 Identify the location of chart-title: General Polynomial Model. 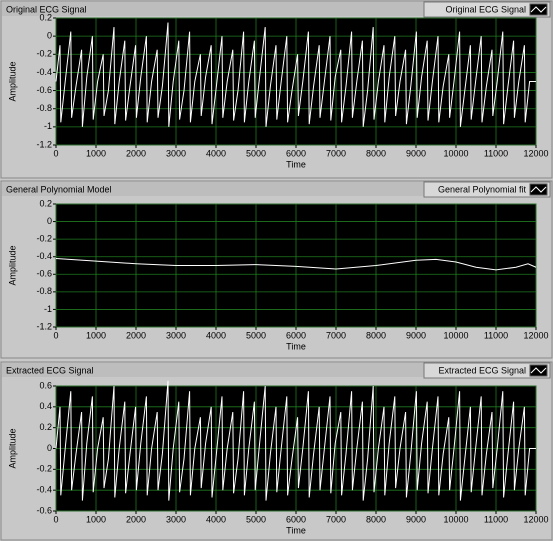
(59, 189).